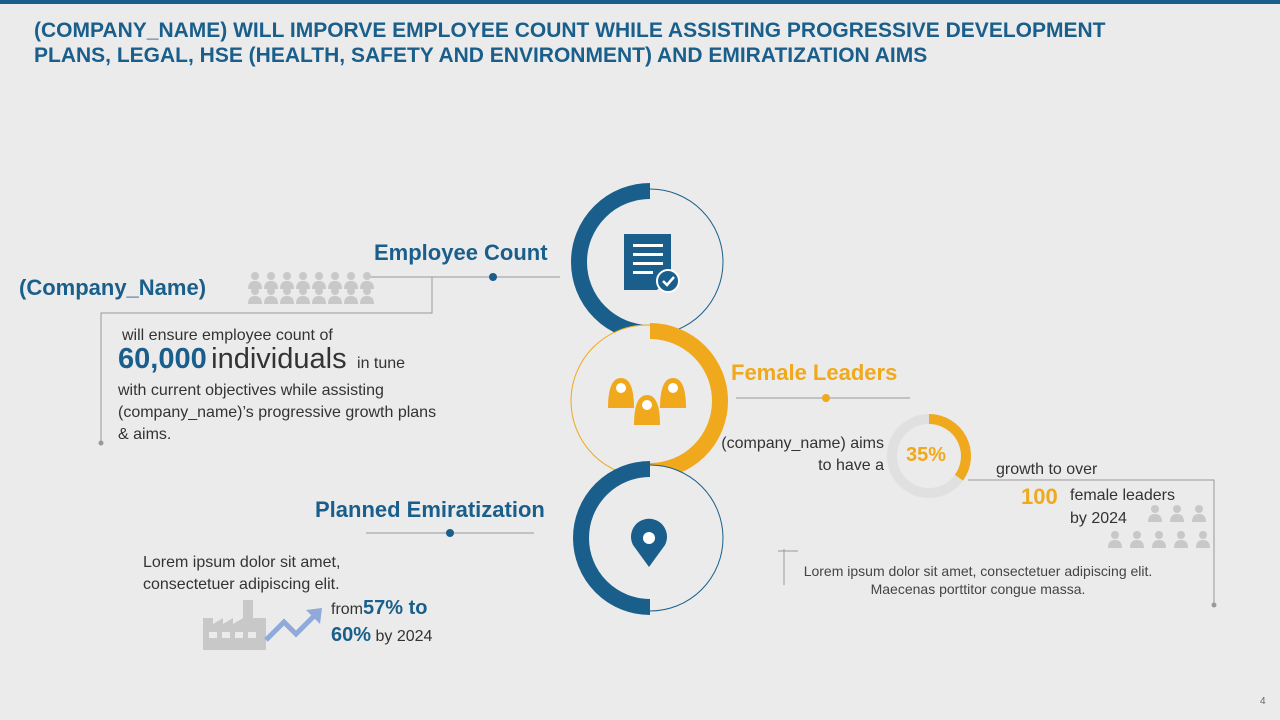 The image size is (1280, 720). I want to click on emiratization-heading: Planned Emiratization, so click(430, 509).